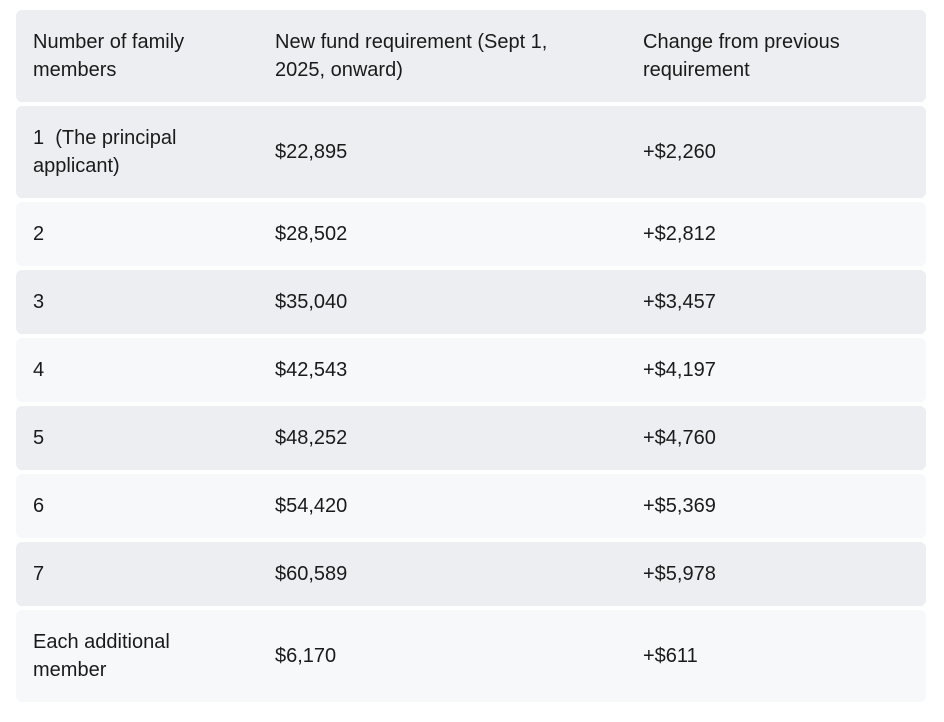  Describe the element at coordinates (776, 656) in the screenshot. I see `cell-change: +$611` at that location.